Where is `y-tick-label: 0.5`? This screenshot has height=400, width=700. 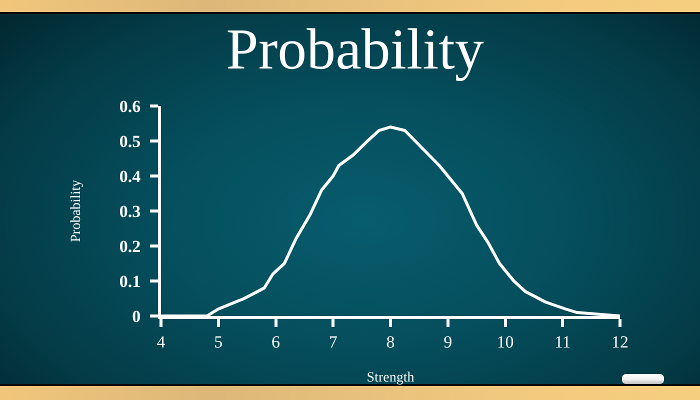
y-tick-label: 0.5 is located at coordinates (130, 141).